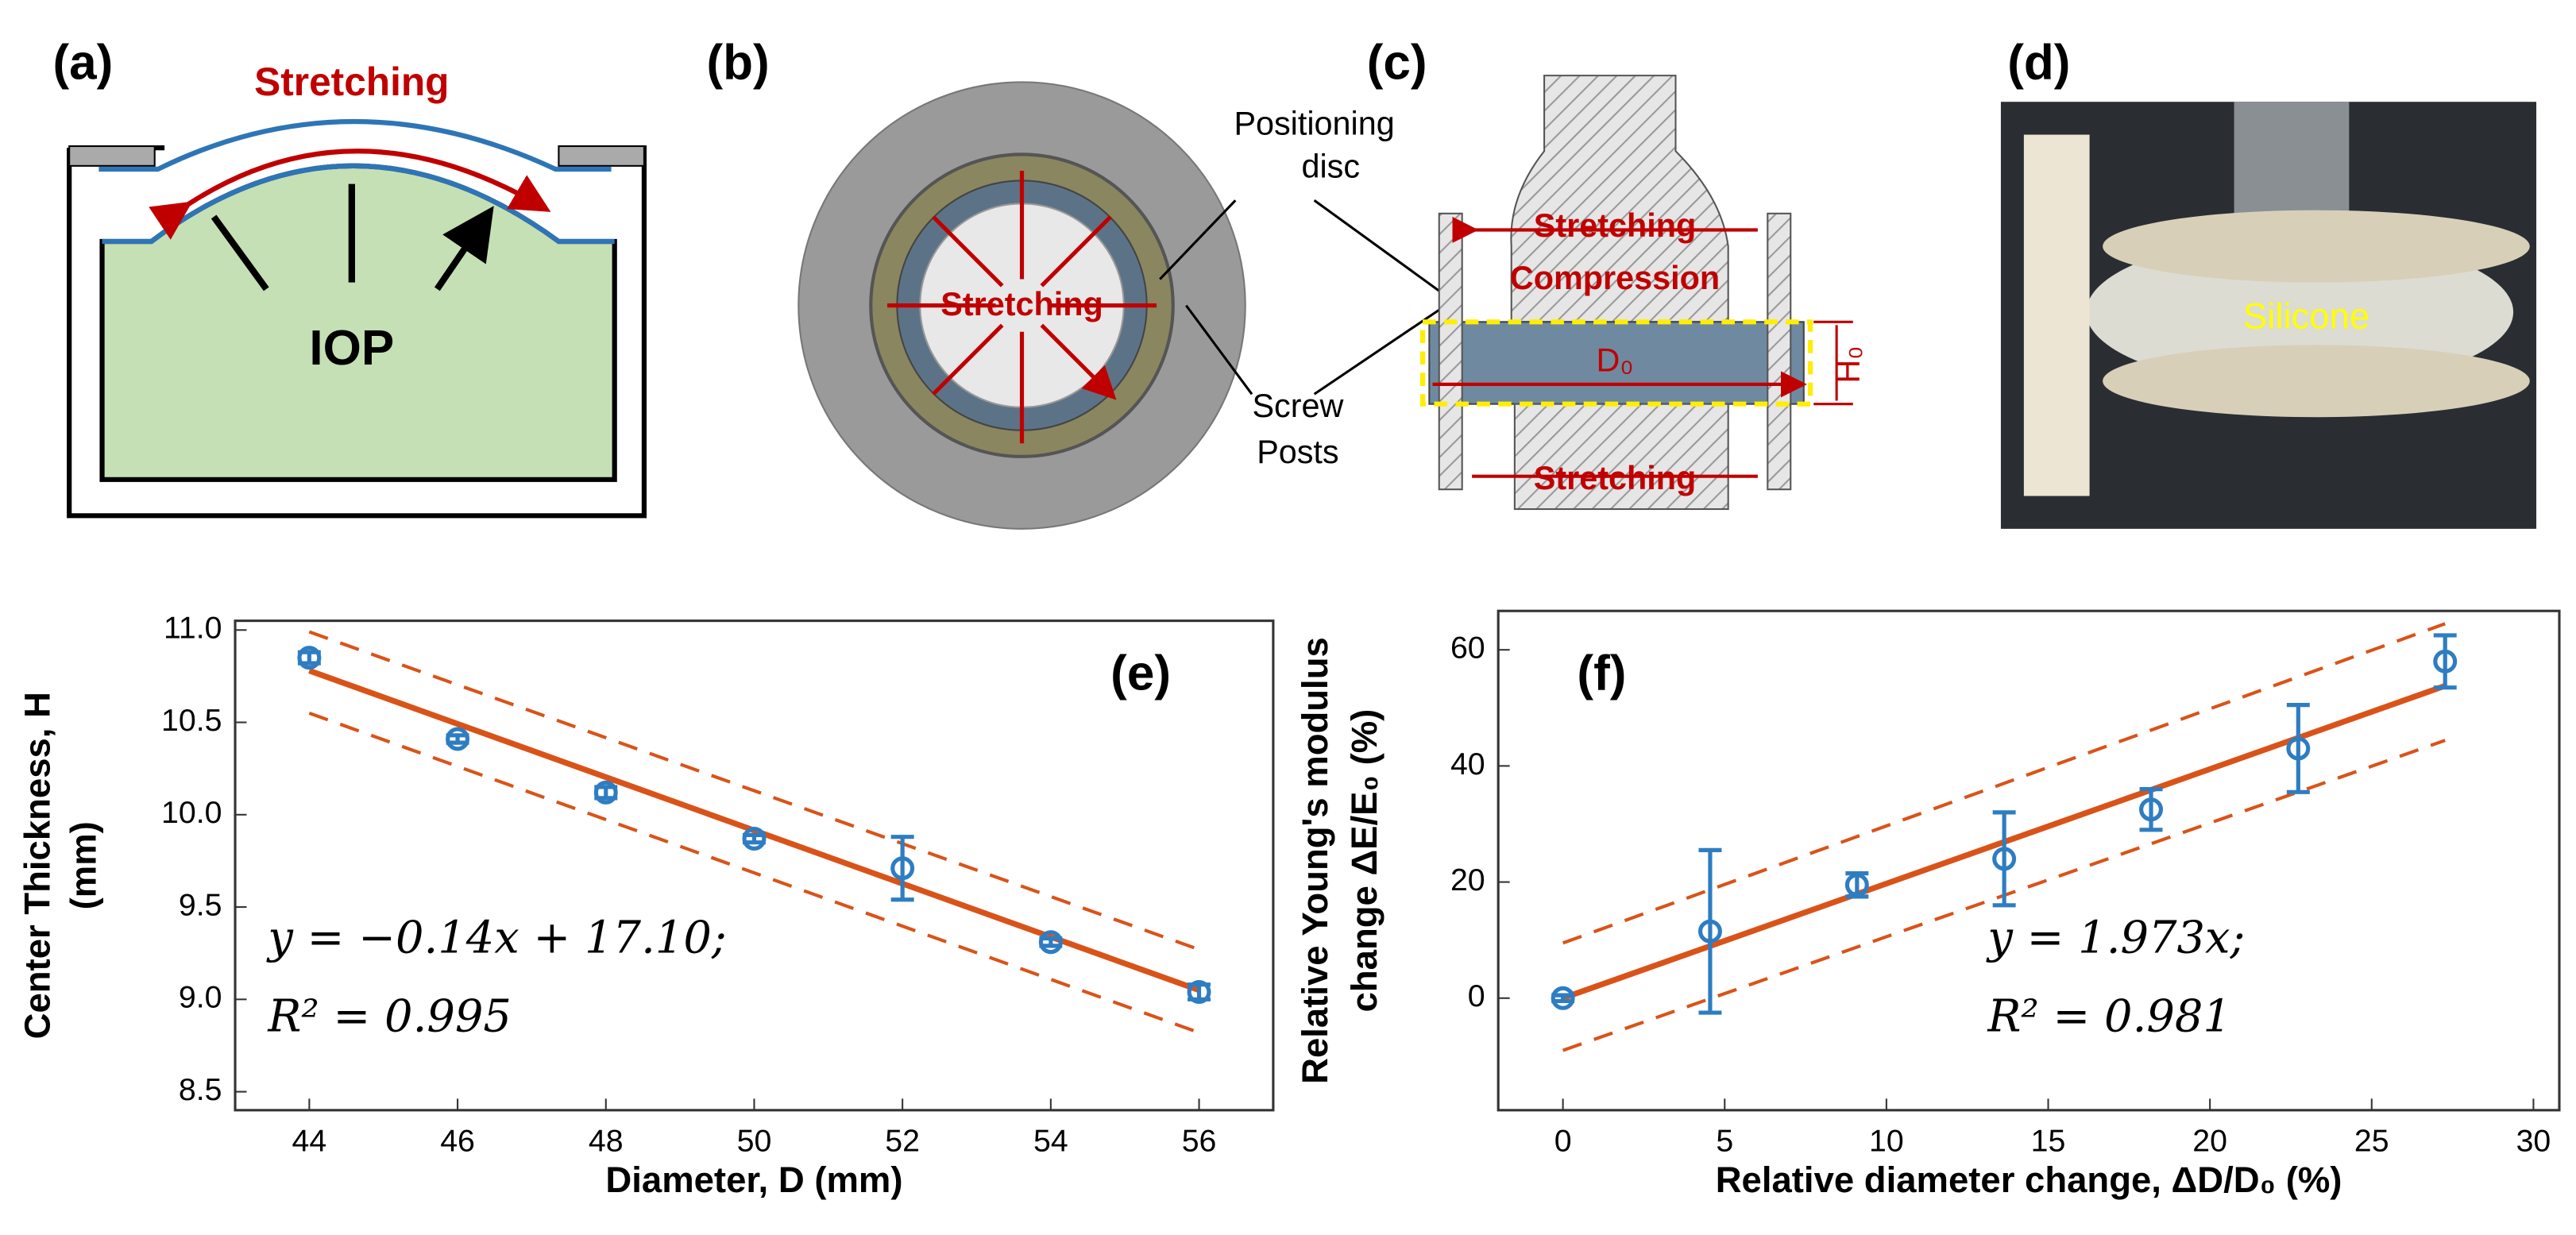 This screenshot has width=2576, height=1235. I want to click on x-tick-label: 15, so click(2048, 1141).